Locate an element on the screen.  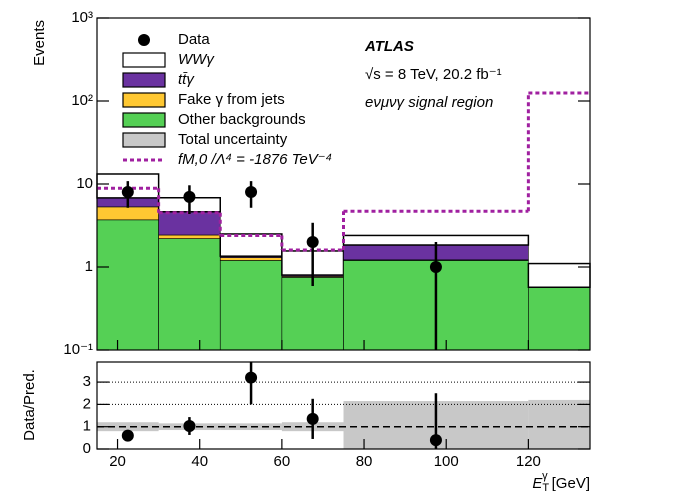
ratio-frame is located at coordinates (343, 405).